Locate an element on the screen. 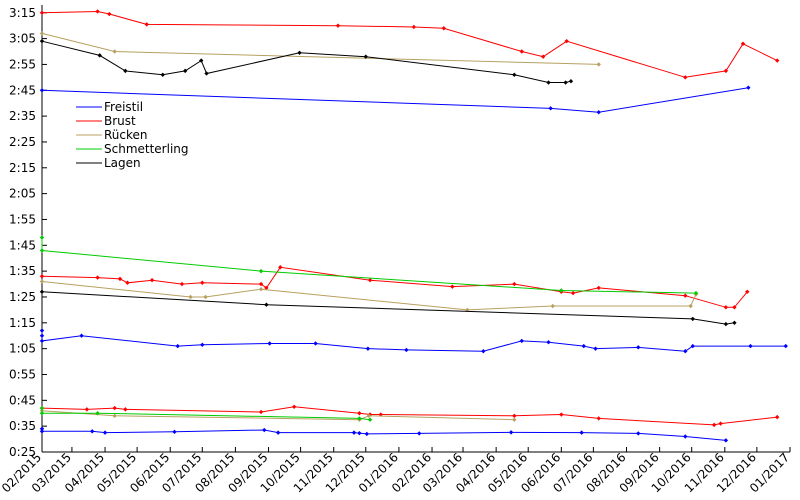 This screenshot has height=500, width=800. y-tick-label: 1:05 is located at coordinates (22, 349).